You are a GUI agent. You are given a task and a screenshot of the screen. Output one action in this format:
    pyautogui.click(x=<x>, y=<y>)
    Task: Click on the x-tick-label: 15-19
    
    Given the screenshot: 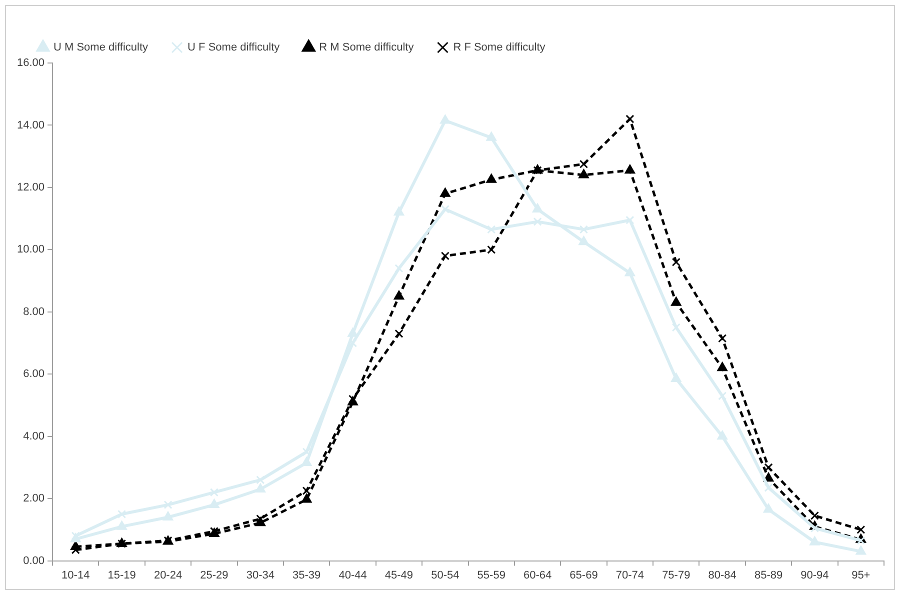 What is the action you would take?
    pyautogui.click(x=122, y=575)
    